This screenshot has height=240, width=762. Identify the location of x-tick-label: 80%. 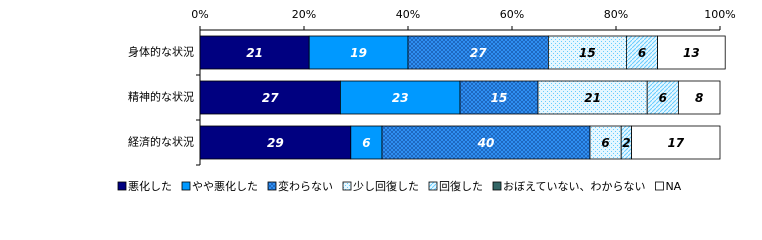
(616, 14).